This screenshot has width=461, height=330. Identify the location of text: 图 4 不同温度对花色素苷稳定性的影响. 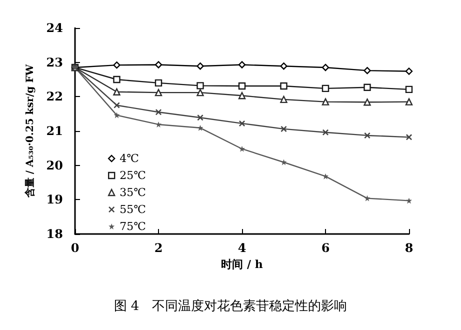
(231, 306).